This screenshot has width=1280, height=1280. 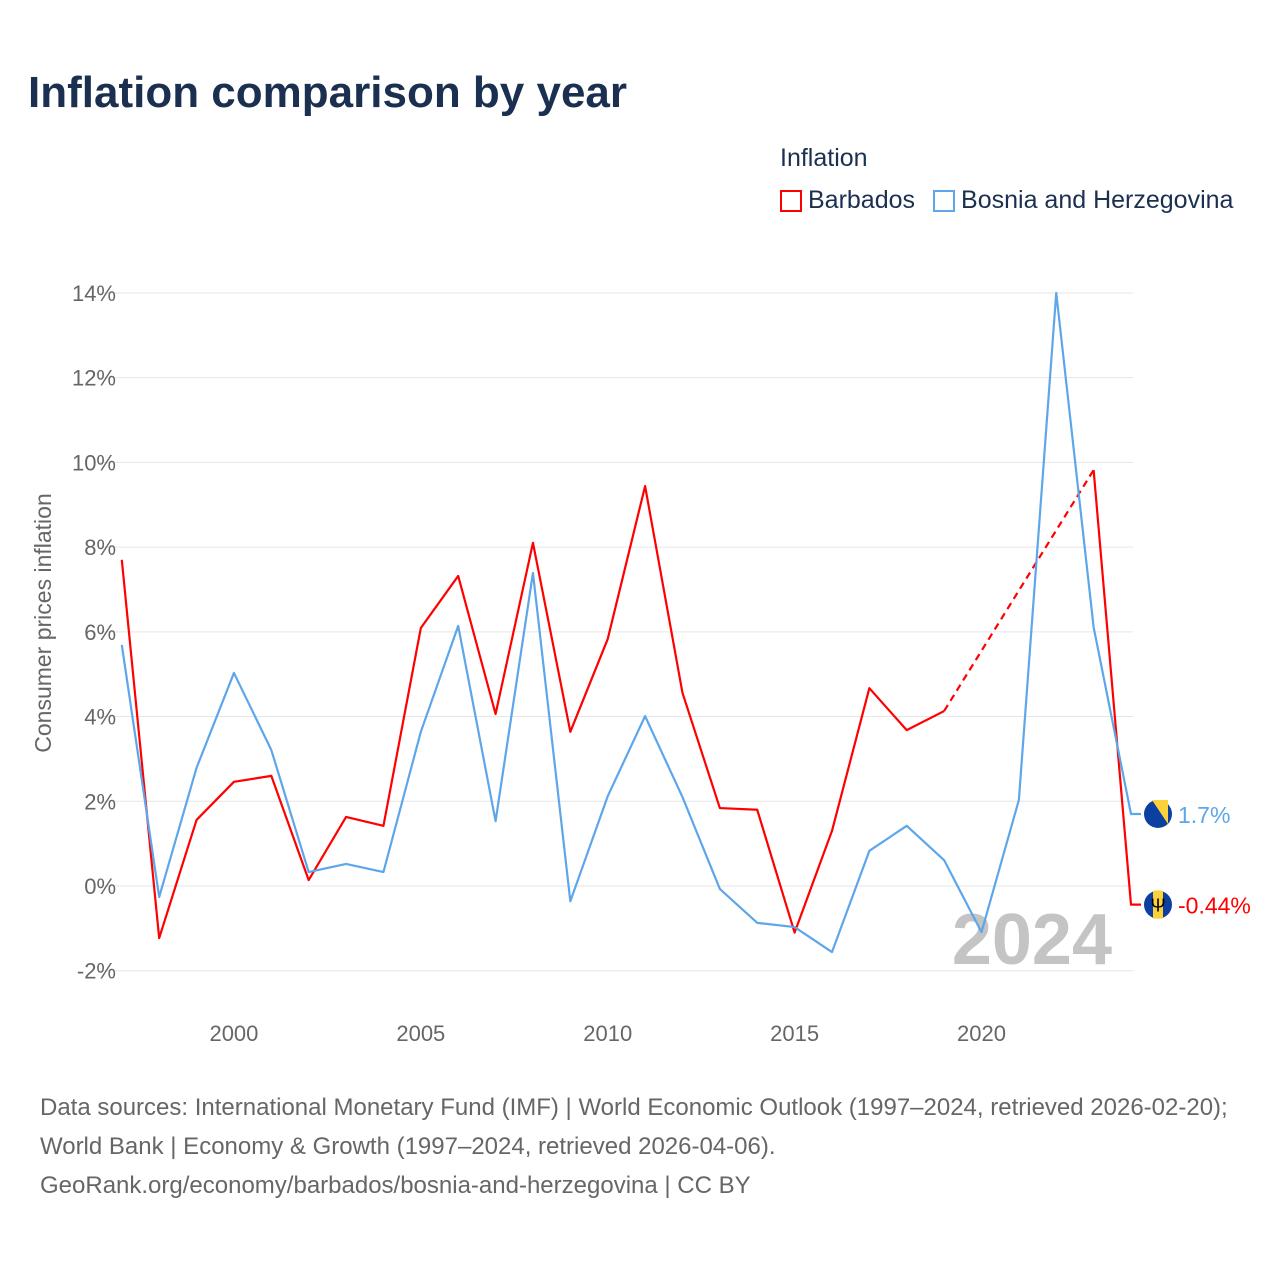 I want to click on y-tick-label: 12%, so click(x=94, y=378).